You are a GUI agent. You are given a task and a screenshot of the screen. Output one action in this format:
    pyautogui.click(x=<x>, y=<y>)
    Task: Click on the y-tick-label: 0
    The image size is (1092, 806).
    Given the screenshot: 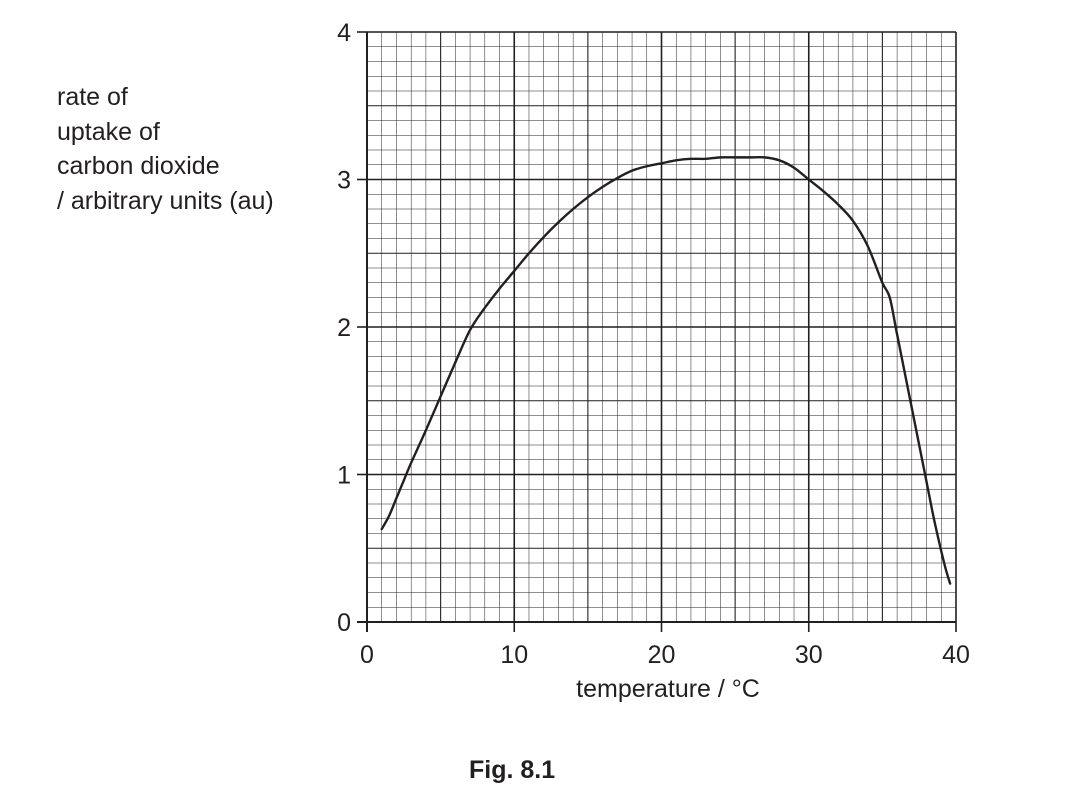 What is the action you would take?
    pyautogui.click(x=344, y=623)
    